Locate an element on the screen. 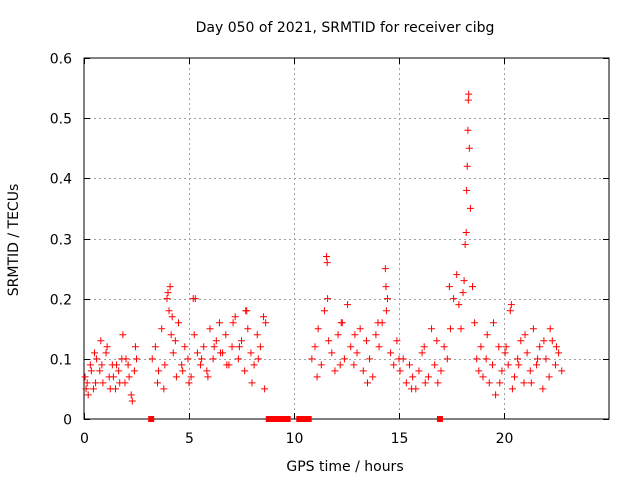 The width and height of the screenshot is (640, 480). y-tick-label: 0 is located at coordinates (67, 421).